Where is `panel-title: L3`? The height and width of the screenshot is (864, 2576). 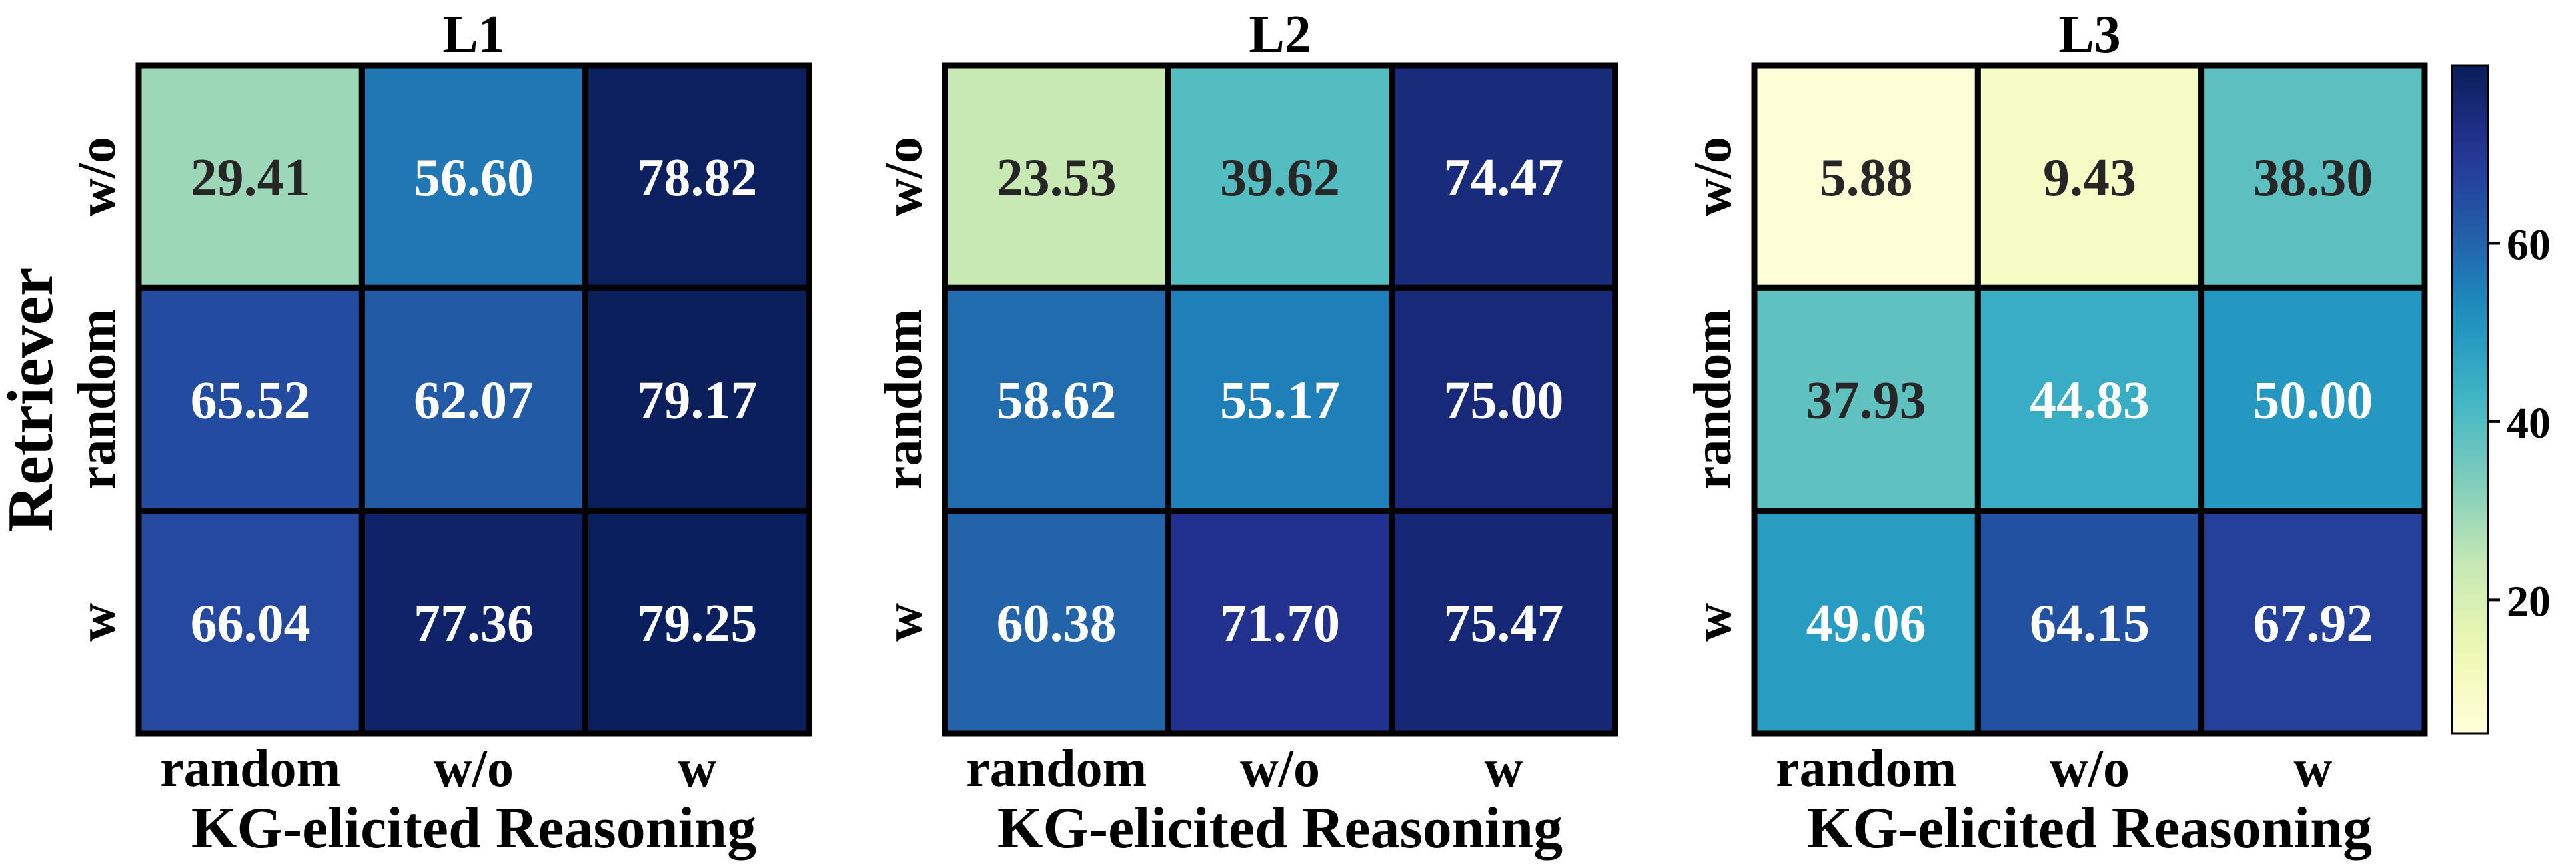
panel-title: L3 is located at coordinates (2089, 34).